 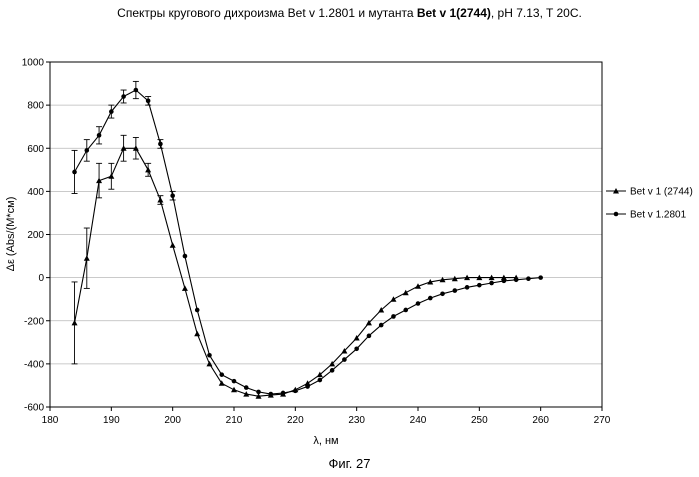 I want to click on figure-caption: Фиг. 27, so click(x=349, y=463).